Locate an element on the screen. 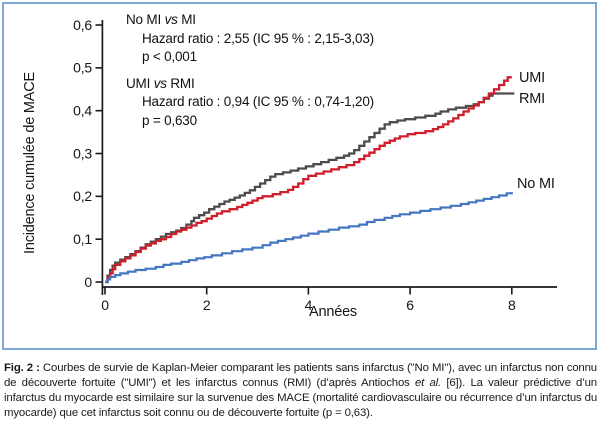  y-tick-label: 0,3 is located at coordinates (82, 153).